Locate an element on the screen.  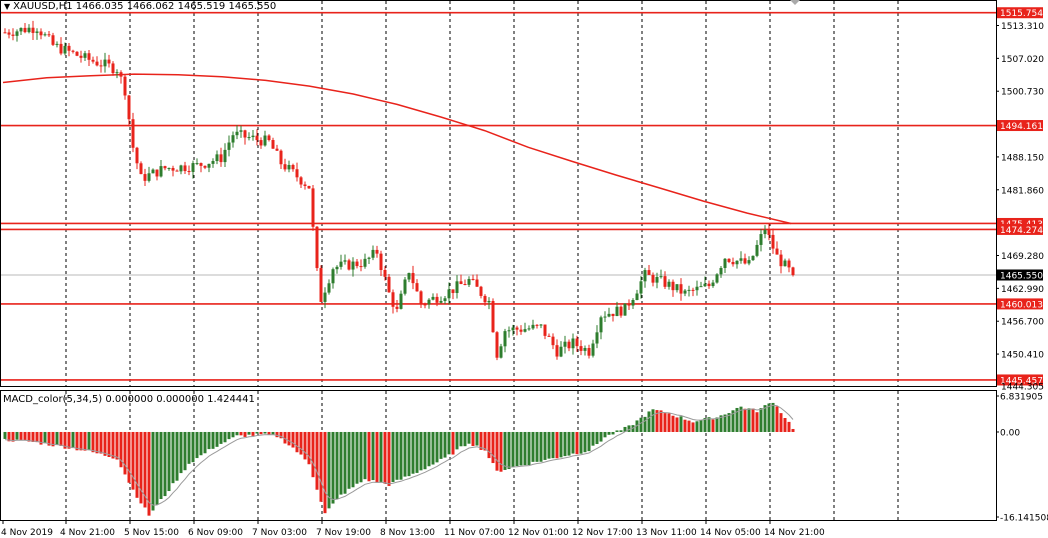
chart-shift-icon is located at coordinates (795, 2).